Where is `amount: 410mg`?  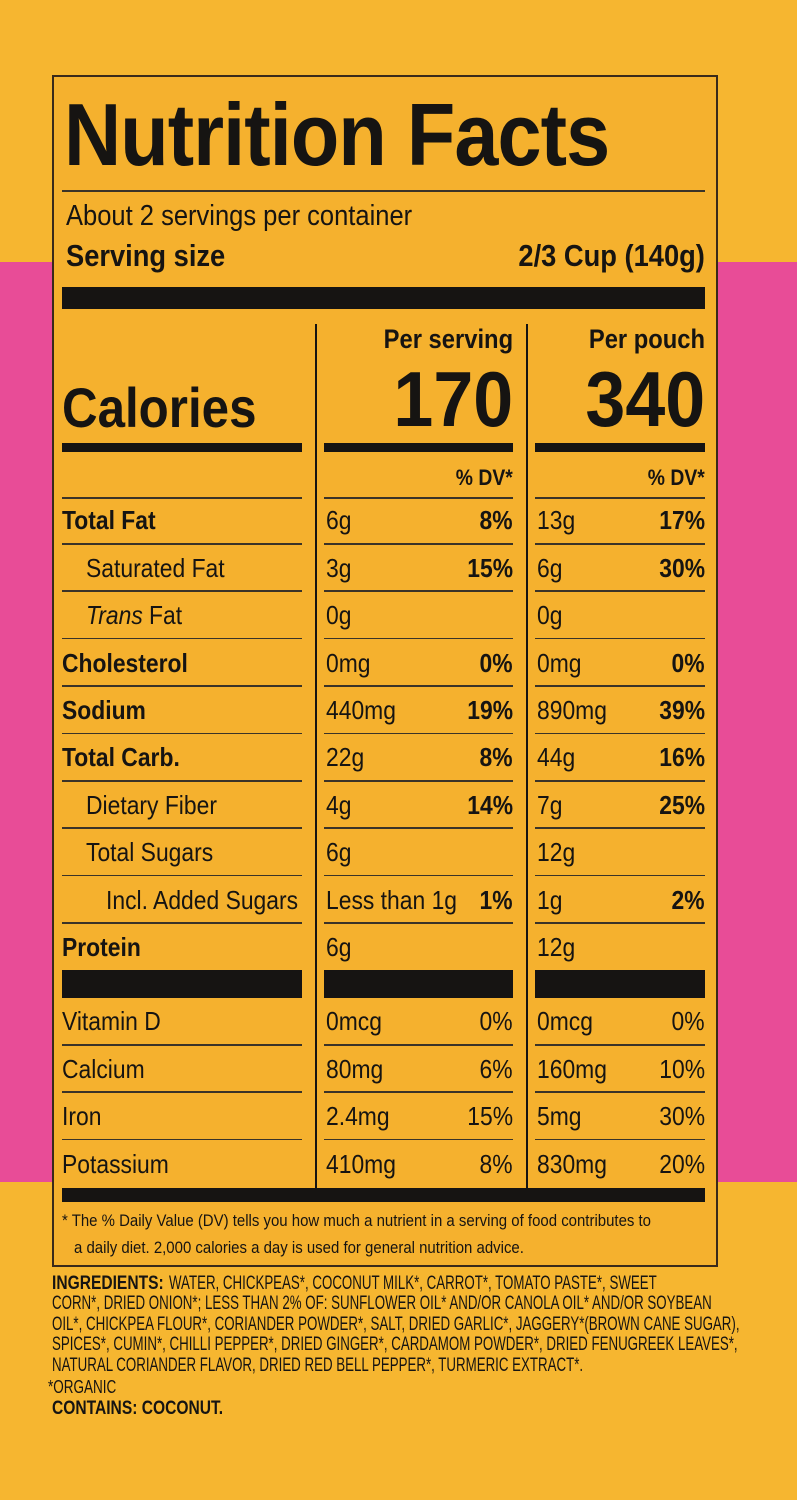
amount: 410mg is located at coordinates (361, 1163).